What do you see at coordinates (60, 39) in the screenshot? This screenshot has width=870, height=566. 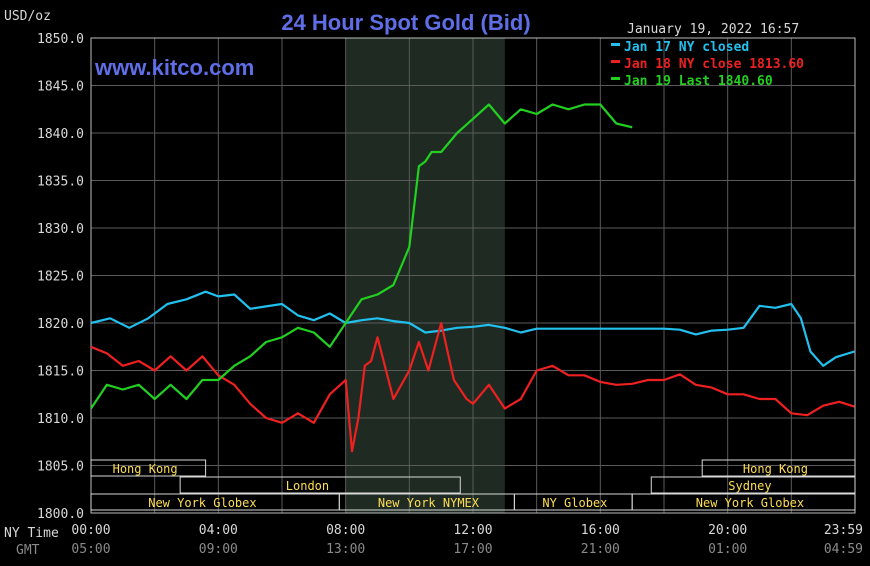 I see `y-tick-label: 1850.0` at bounding box center [60, 39].